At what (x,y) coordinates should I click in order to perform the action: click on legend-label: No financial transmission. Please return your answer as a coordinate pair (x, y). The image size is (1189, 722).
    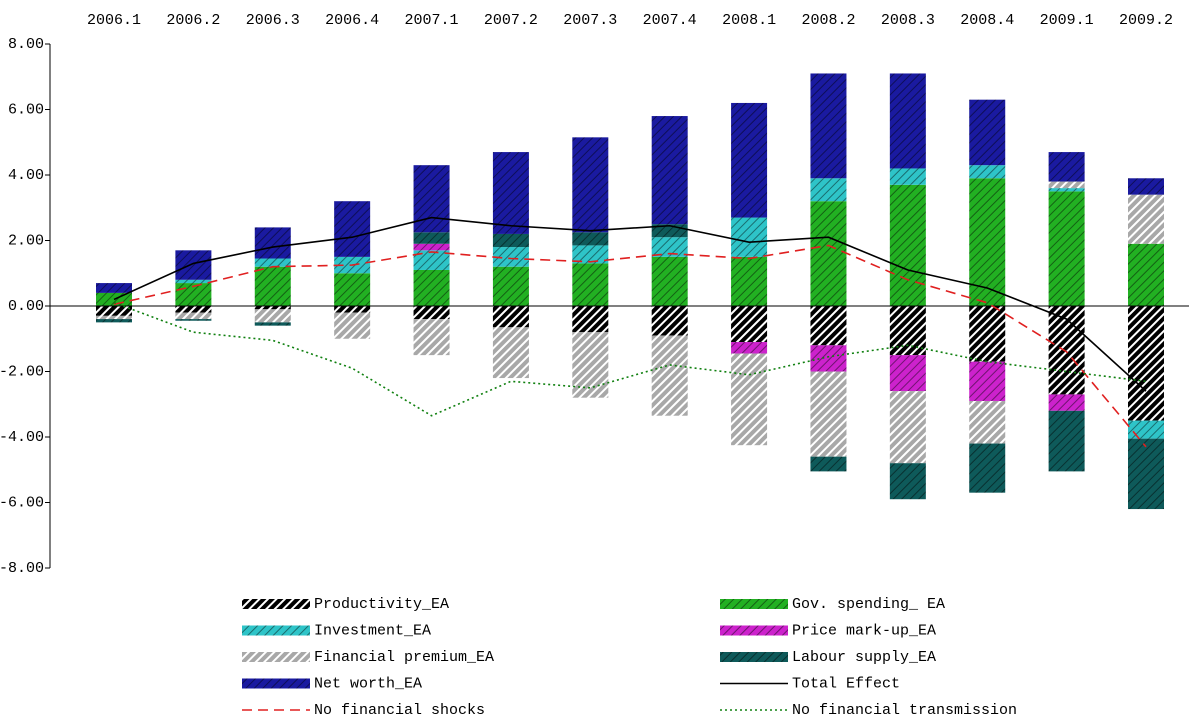
    Looking at the image, I should click on (904, 709).